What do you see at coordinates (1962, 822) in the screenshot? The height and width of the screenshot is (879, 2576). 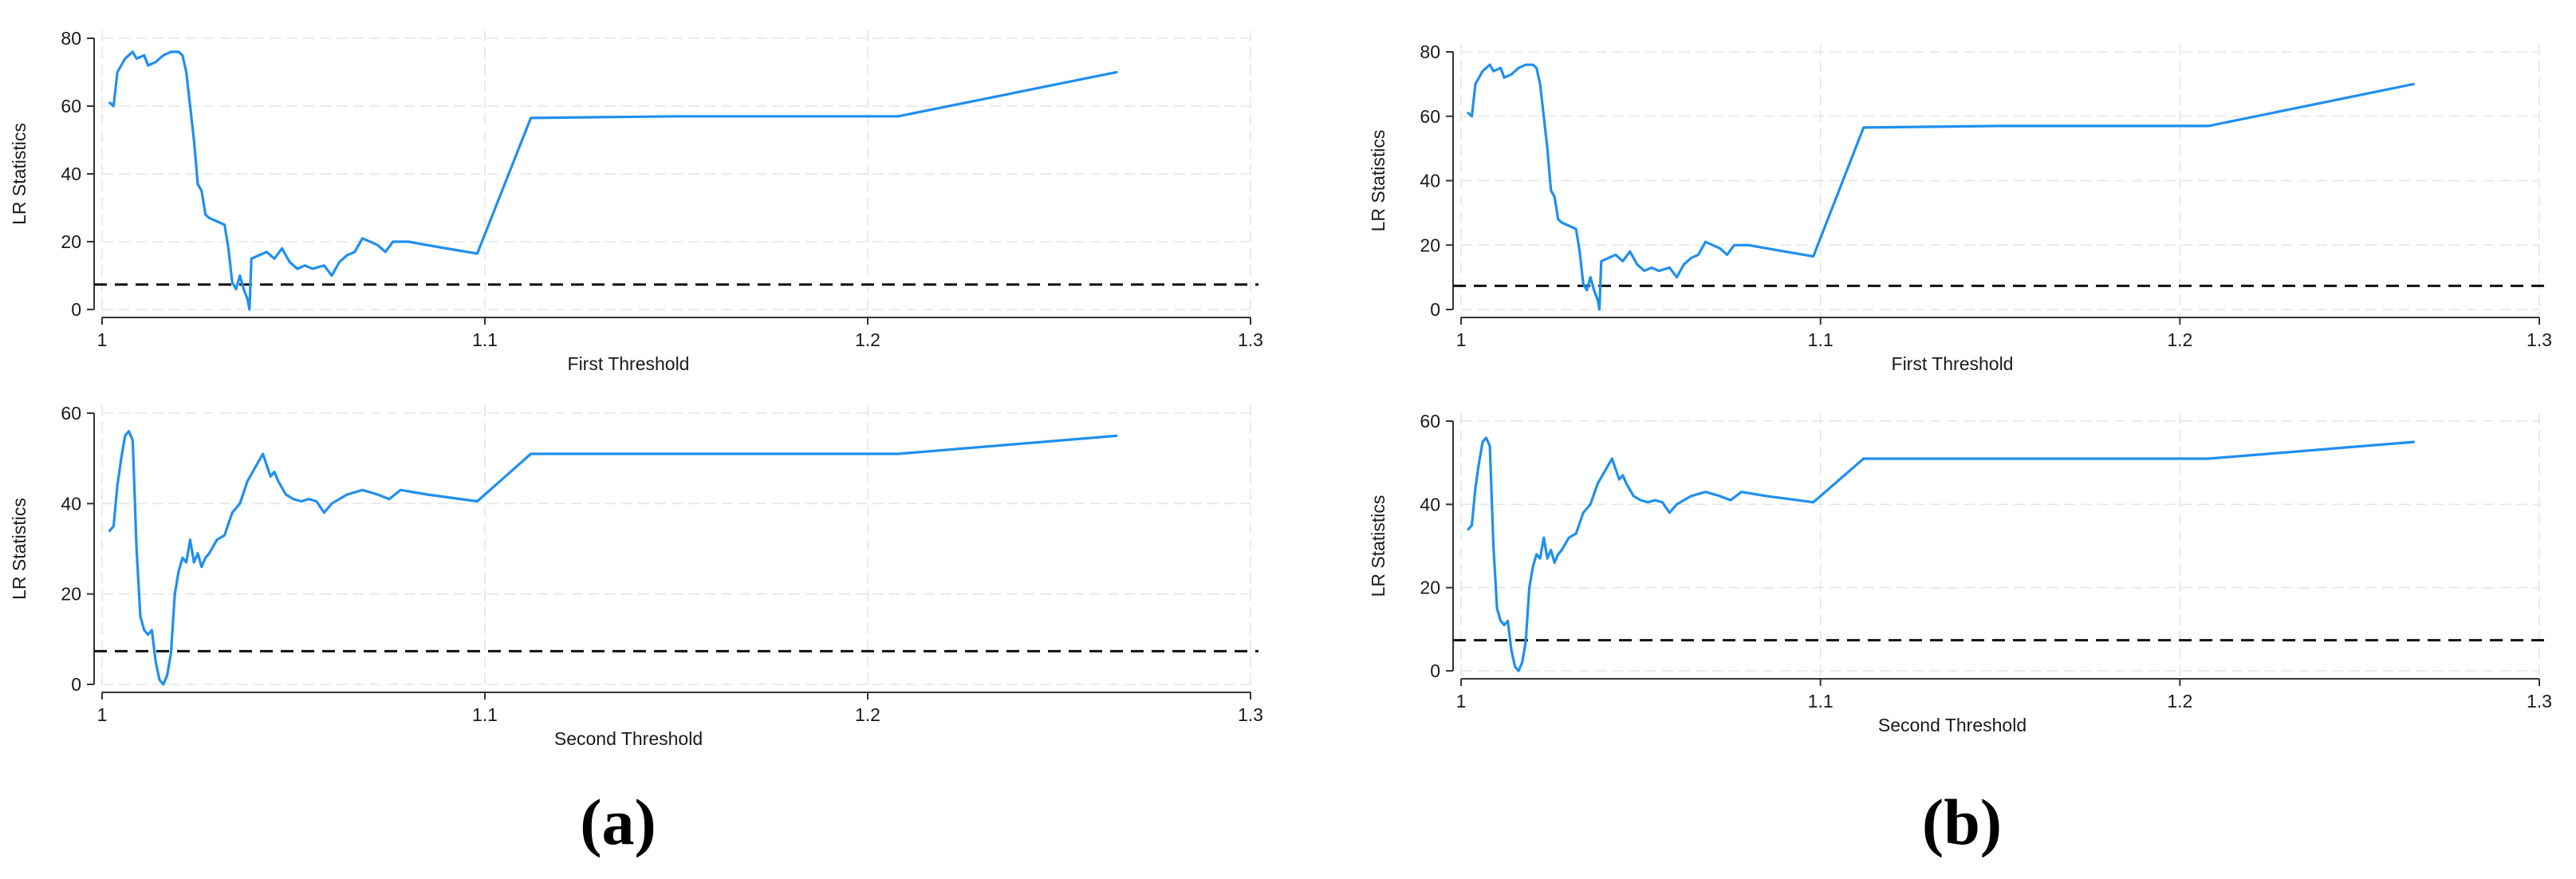 I see `panel-label-b: (b)` at bounding box center [1962, 822].